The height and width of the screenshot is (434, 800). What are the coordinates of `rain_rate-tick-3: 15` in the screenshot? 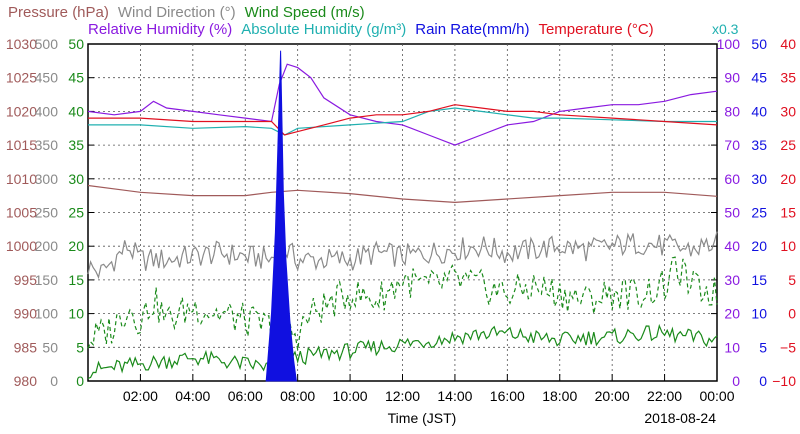 It's located at (759, 280).